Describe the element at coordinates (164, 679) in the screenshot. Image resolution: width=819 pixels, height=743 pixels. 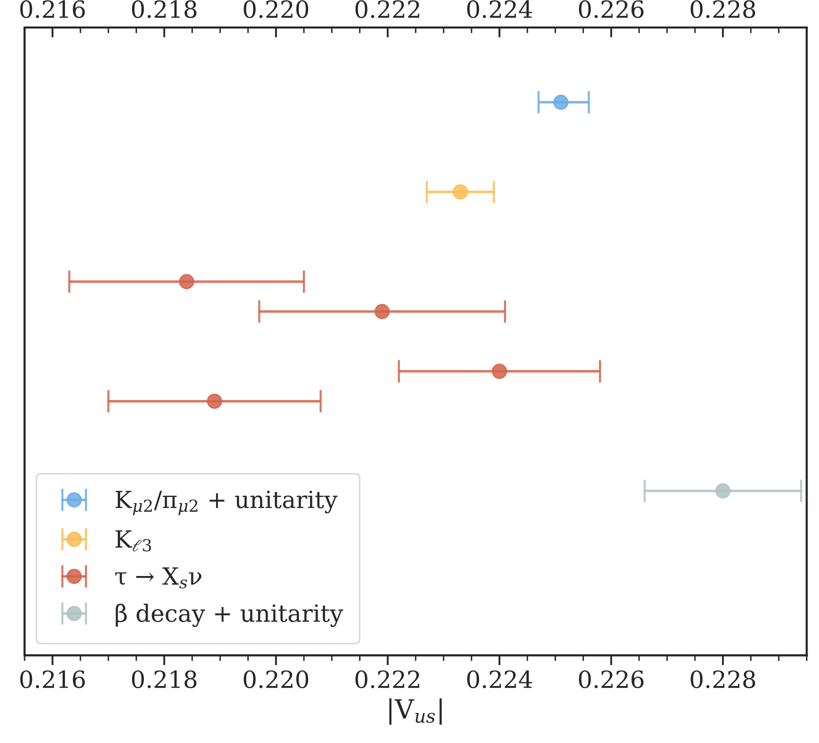
I see `x-tick-label: 0.218` at that location.